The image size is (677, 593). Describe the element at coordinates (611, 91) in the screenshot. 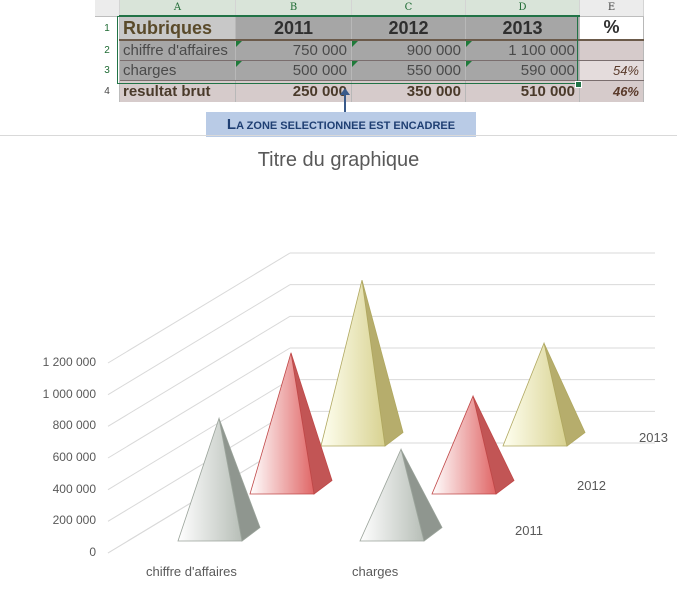

I see `cell-e4: 46%` at that location.